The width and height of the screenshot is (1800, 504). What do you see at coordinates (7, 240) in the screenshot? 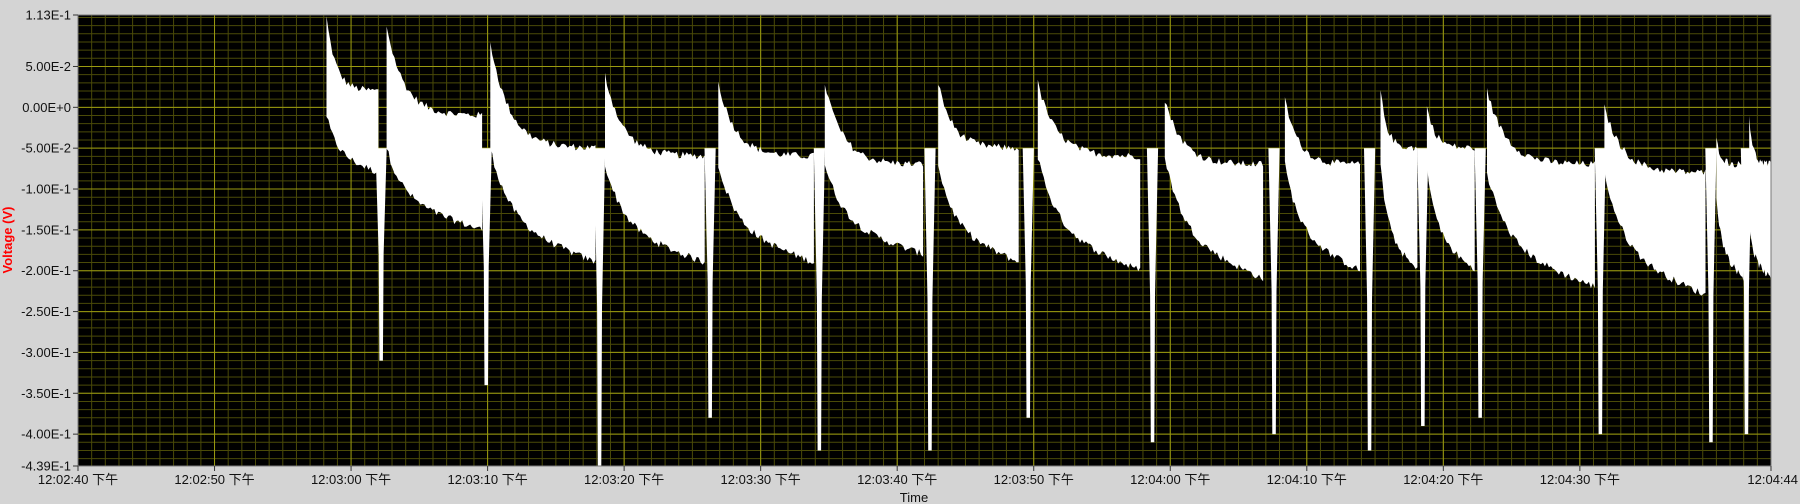
I see `y-axis-title: Voltage (V)` at bounding box center [7, 240].